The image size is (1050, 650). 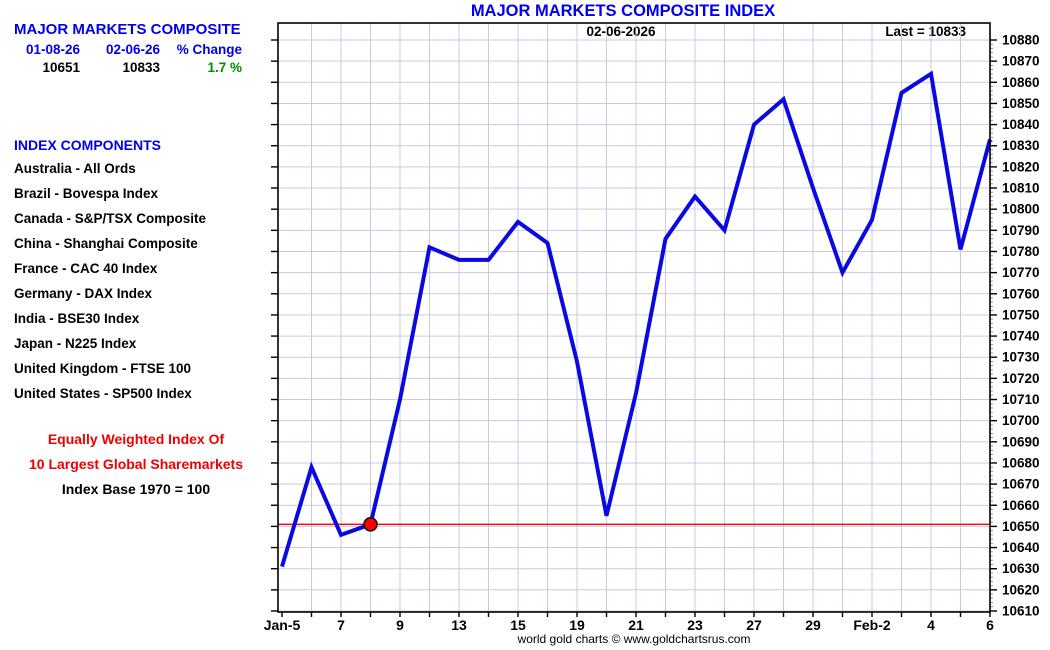 What do you see at coordinates (88, 145) in the screenshot?
I see `components-header: INDEX COMPONENTS` at bounding box center [88, 145].